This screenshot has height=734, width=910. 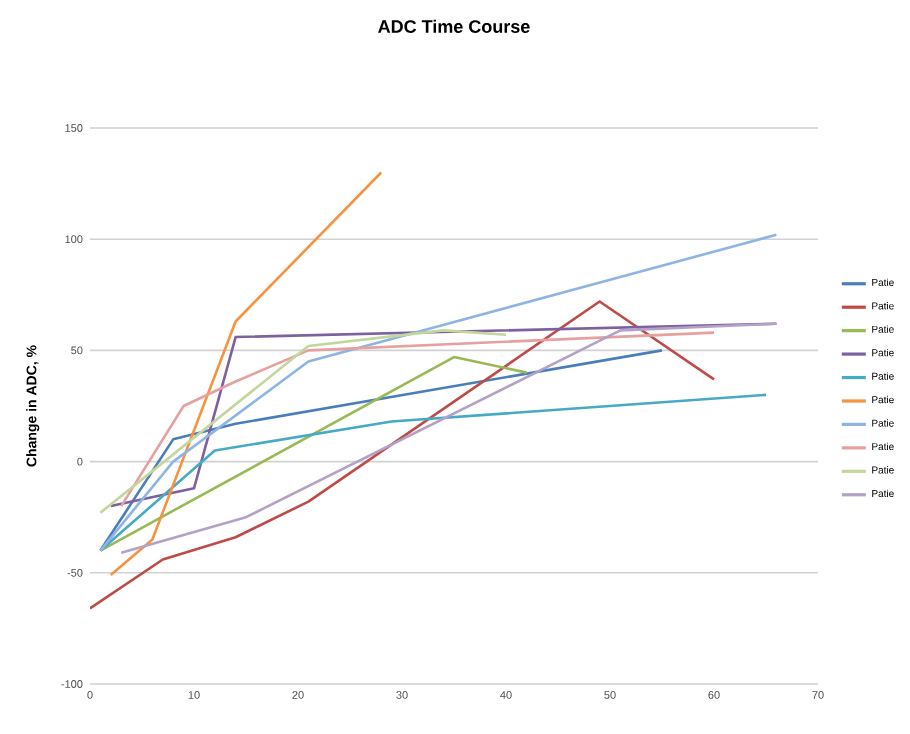 What do you see at coordinates (303, 422) in the screenshot?
I see `line-series` at bounding box center [303, 422].